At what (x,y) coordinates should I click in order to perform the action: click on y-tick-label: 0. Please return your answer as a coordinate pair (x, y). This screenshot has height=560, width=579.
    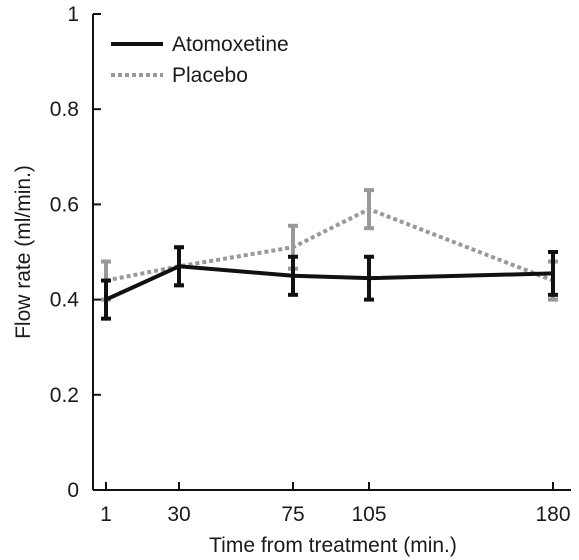
    Looking at the image, I should click on (73, 490).